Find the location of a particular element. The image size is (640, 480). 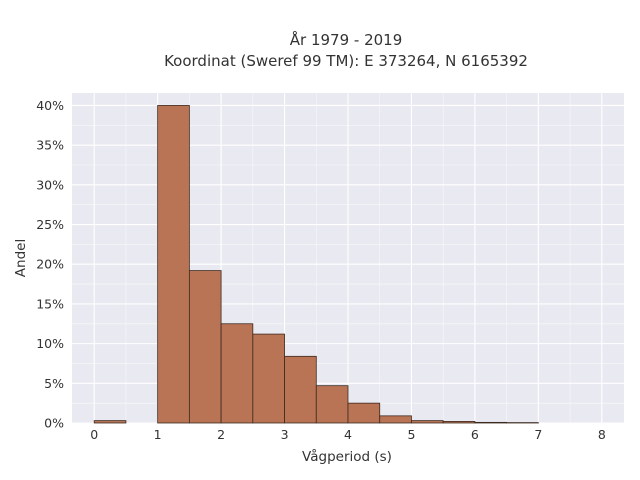

x-tick-label: 4 is located at coordinates (348, 434).